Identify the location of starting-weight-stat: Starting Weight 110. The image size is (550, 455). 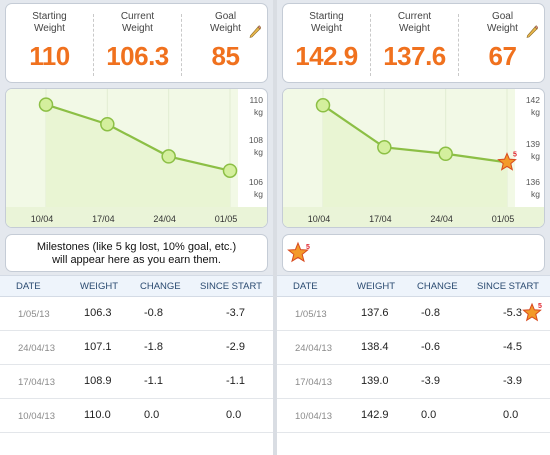
(49, 44).